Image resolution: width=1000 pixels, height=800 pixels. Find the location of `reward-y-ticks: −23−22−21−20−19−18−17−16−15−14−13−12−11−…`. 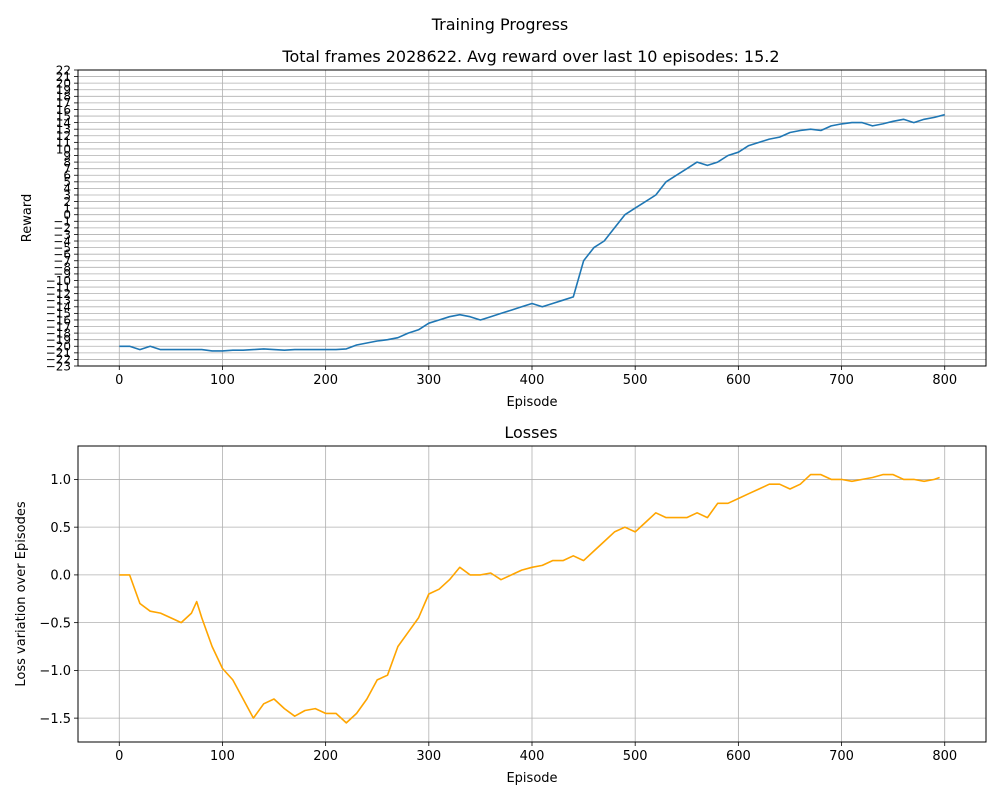

reward-y-ticks: −23−22−21−20−19−18−17−16−15−14−13−12−11−… is located at coordinates (62, 218).